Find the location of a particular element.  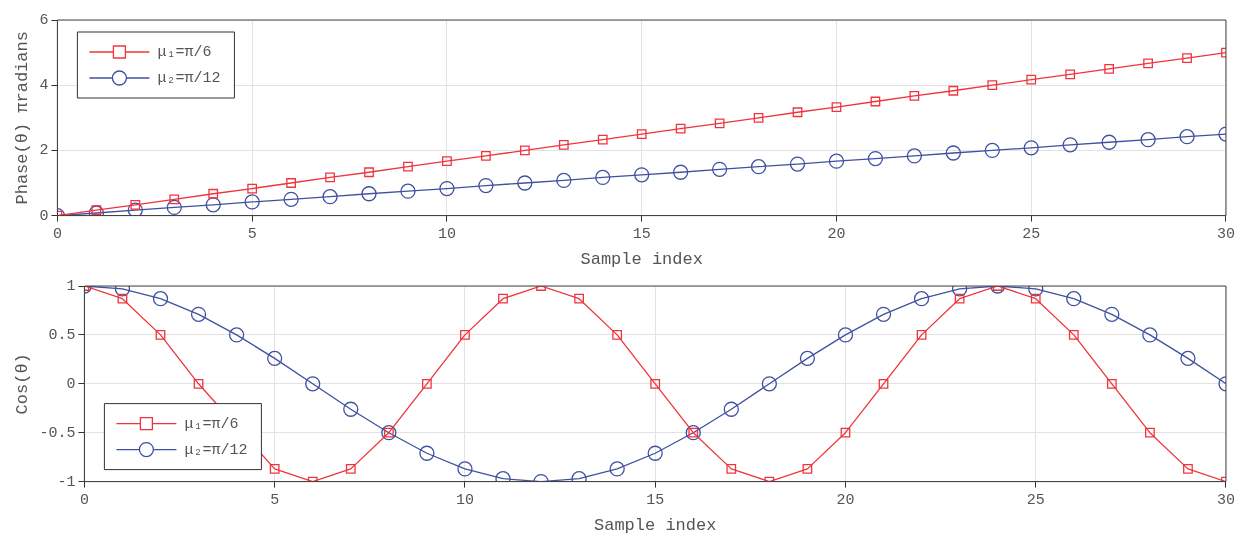

y-tick-label: 1 is located at coordinates (71, 286).